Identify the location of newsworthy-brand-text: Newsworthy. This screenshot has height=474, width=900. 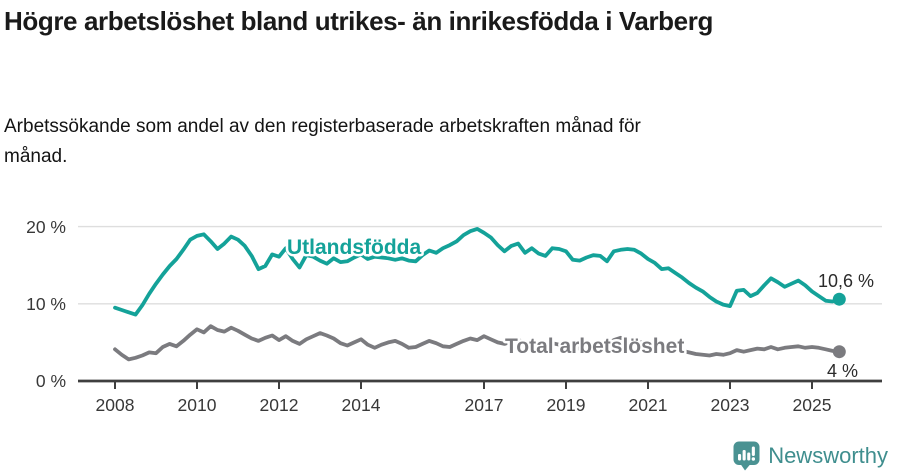
(828, 455).